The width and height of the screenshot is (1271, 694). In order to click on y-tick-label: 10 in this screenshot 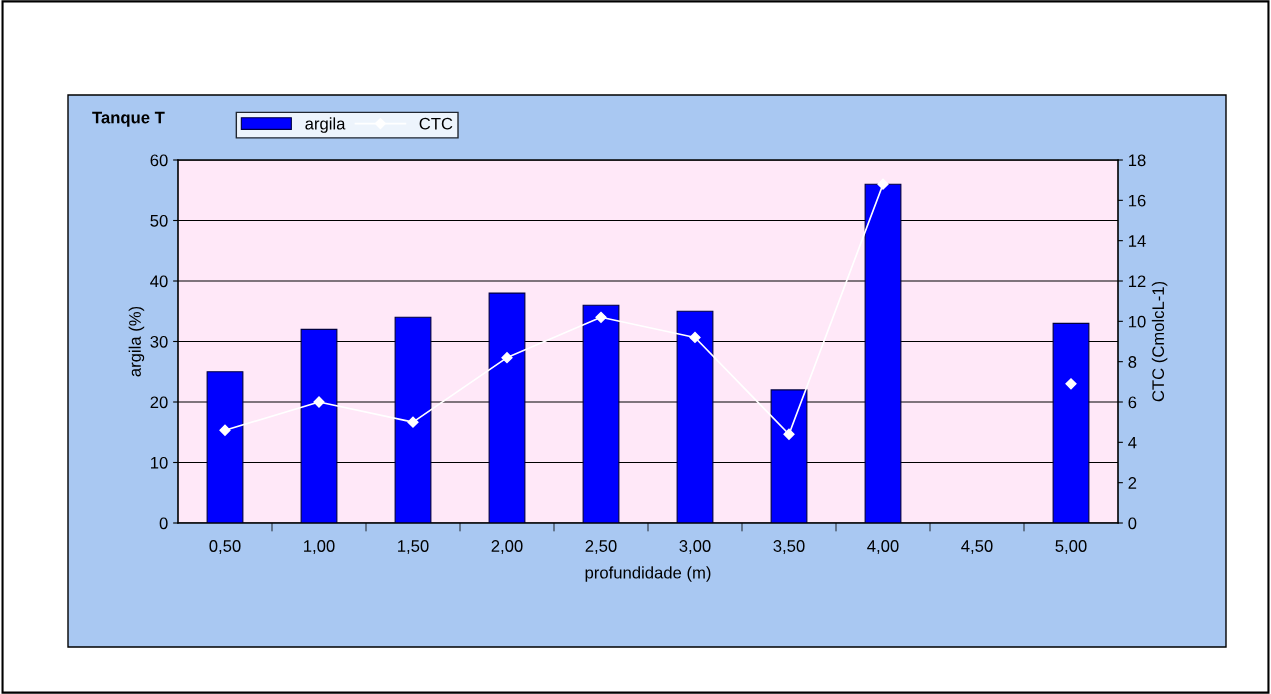, I will do `click(159, 462)`.